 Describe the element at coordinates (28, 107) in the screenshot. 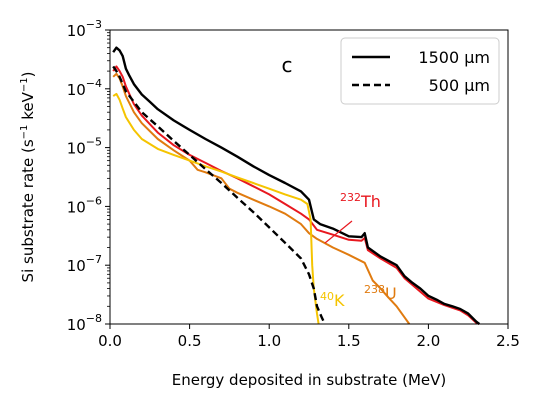

I see `y-axis-label-part: keV` at that location.